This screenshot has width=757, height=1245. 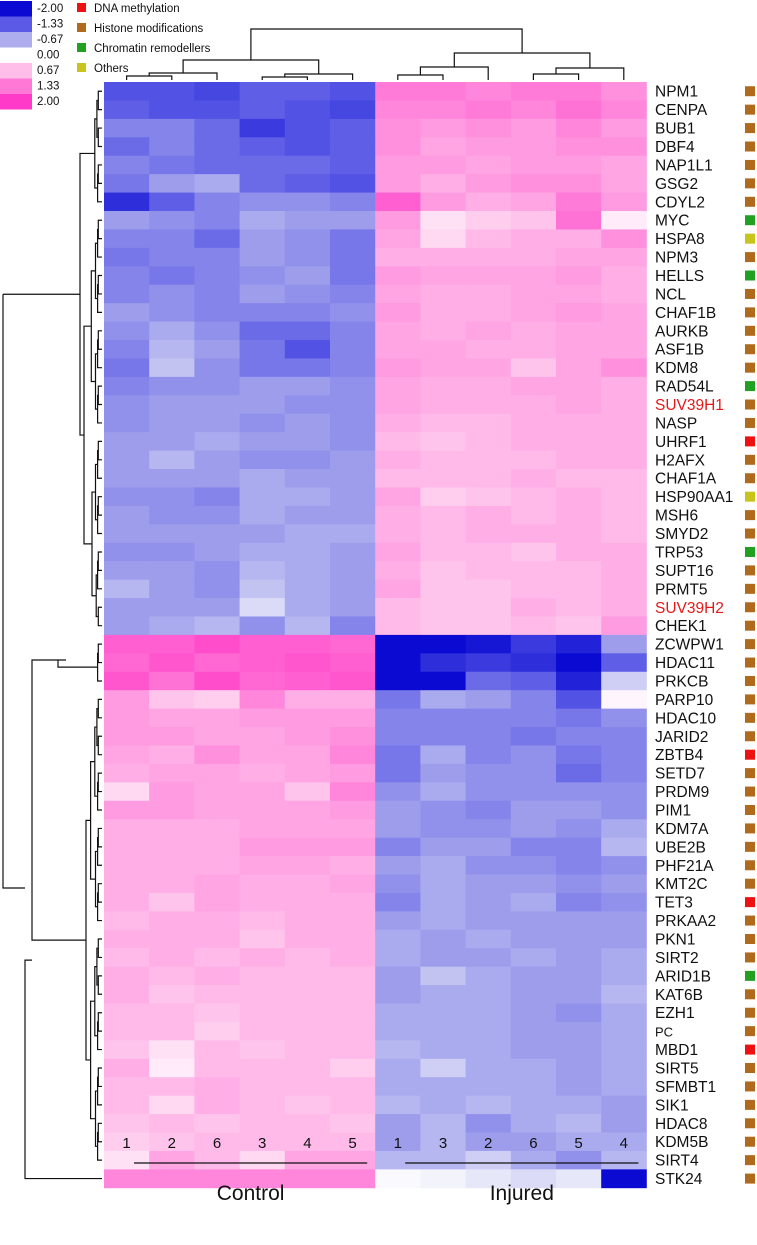 What do you see at coordinates (375, 54) in the screenshot?
I see `column-dendrogram` at bounding box center [375, 54].